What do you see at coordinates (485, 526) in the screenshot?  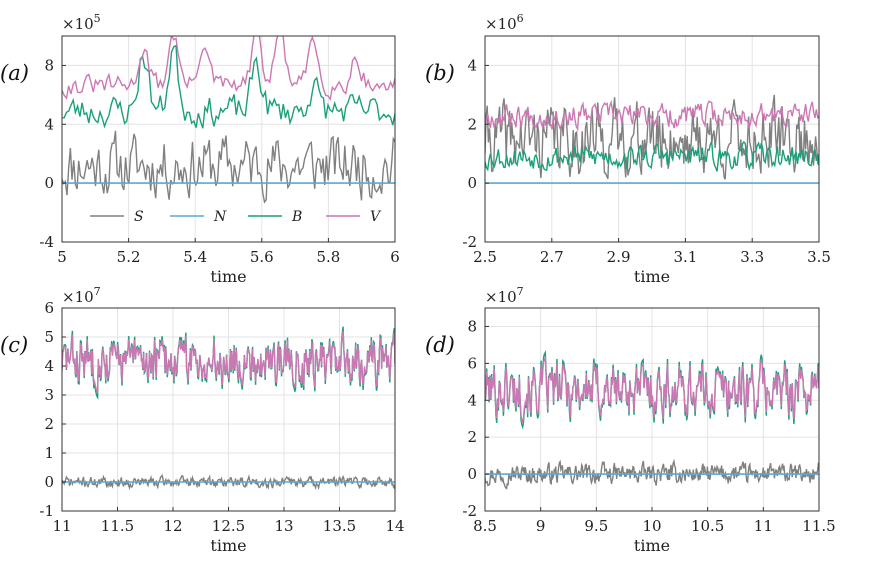 I see `x-tick-label: 8.5` at bounding box center [485, 526].